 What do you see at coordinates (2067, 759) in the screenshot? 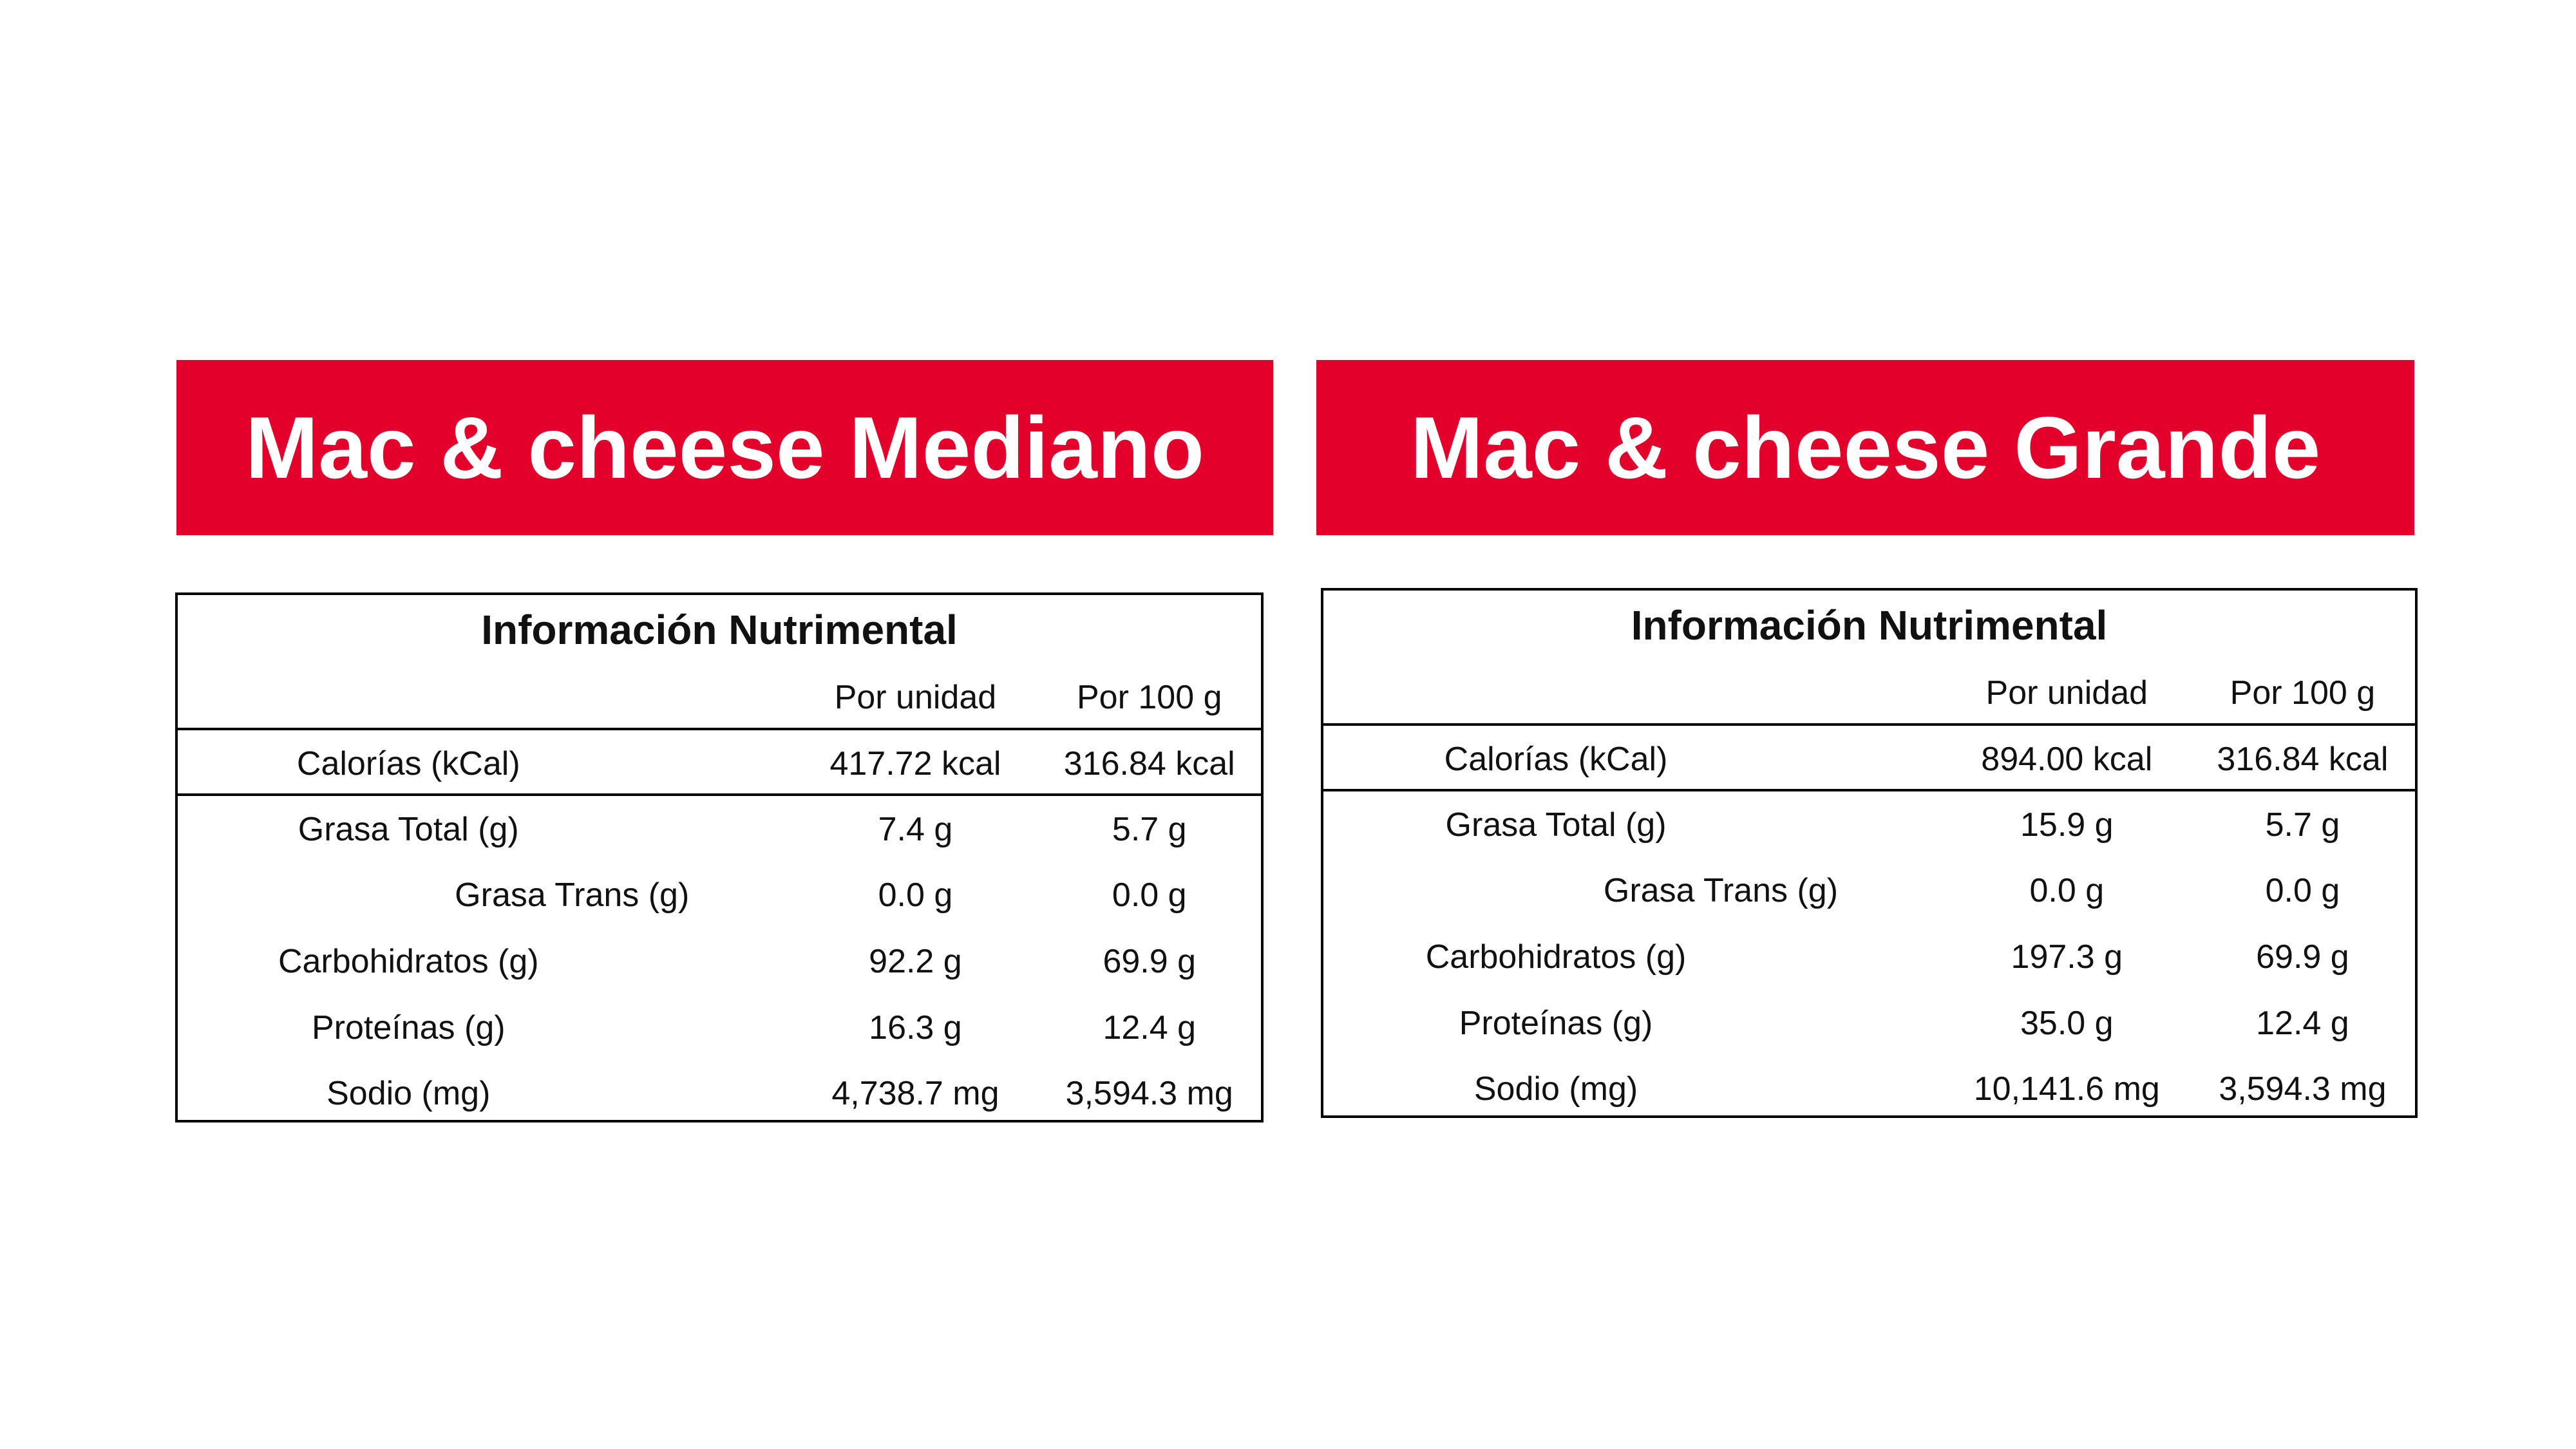
I see `value-per-unit: 894.00 kcal` at bounding box center [2067, 759].